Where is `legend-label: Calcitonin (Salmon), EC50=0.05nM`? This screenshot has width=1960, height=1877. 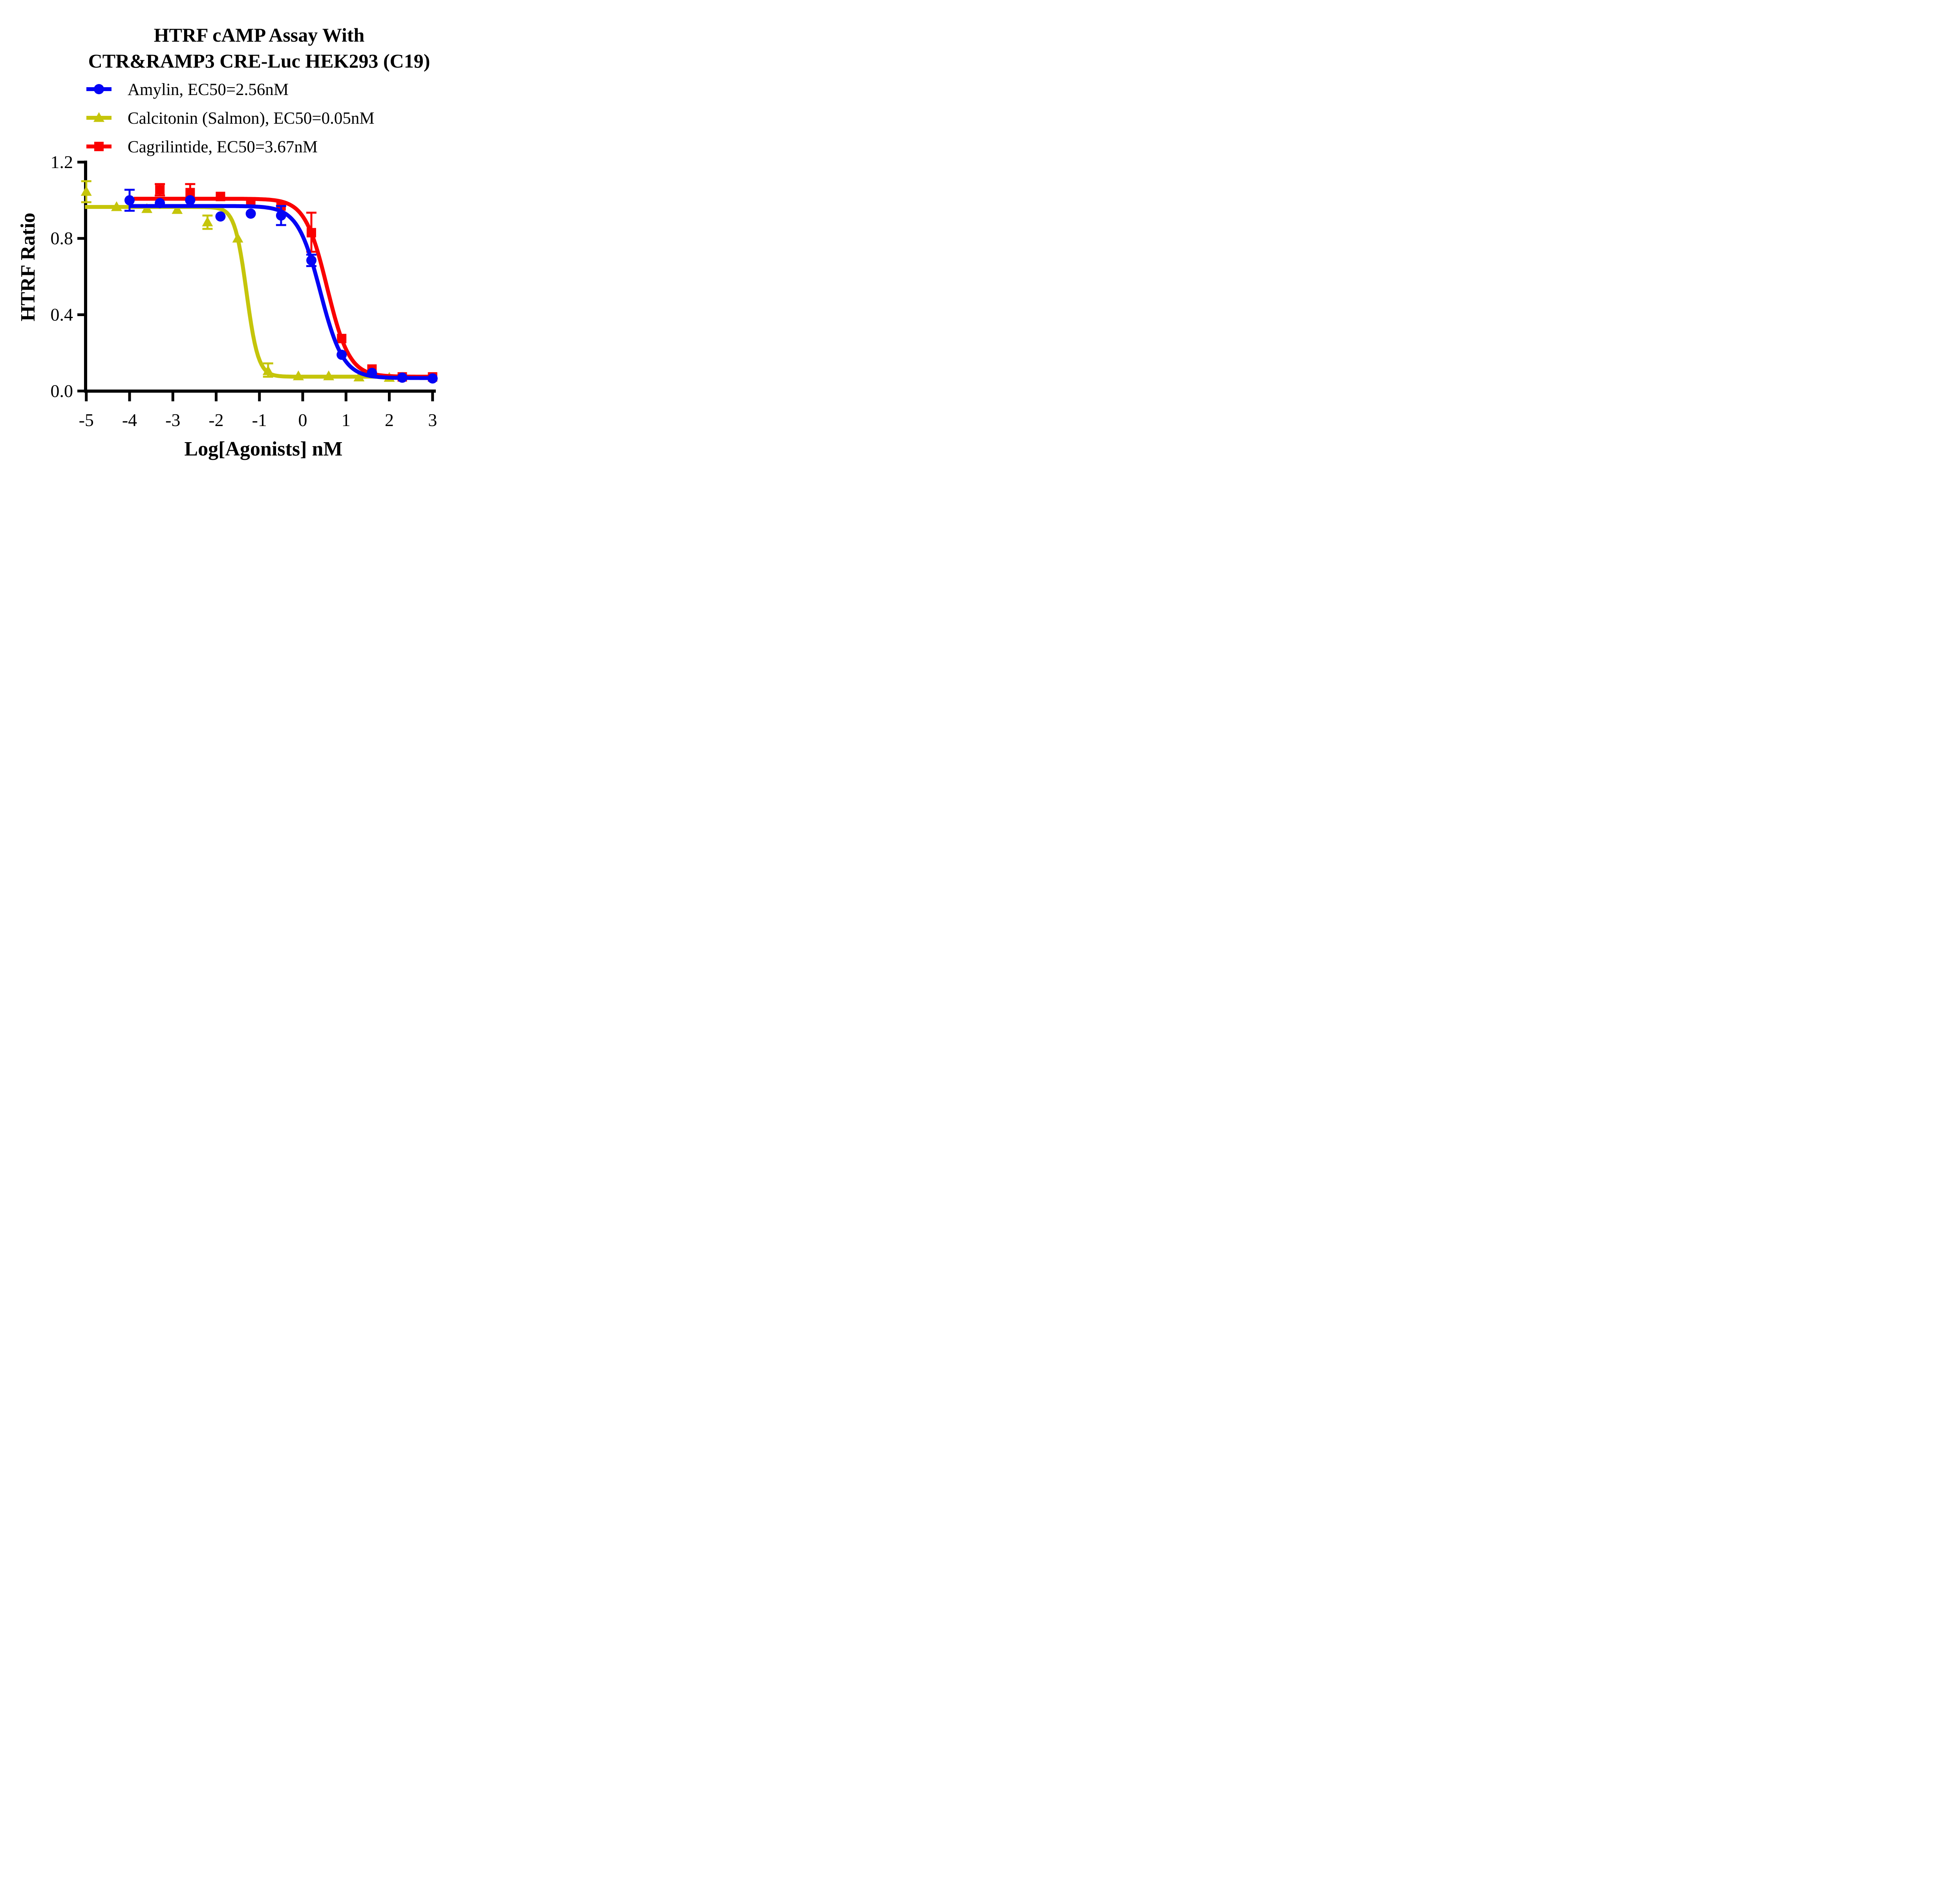
legend-label: Calcitonin (Salmon), EC50=0.05nM is located at coordinates (251, 119).